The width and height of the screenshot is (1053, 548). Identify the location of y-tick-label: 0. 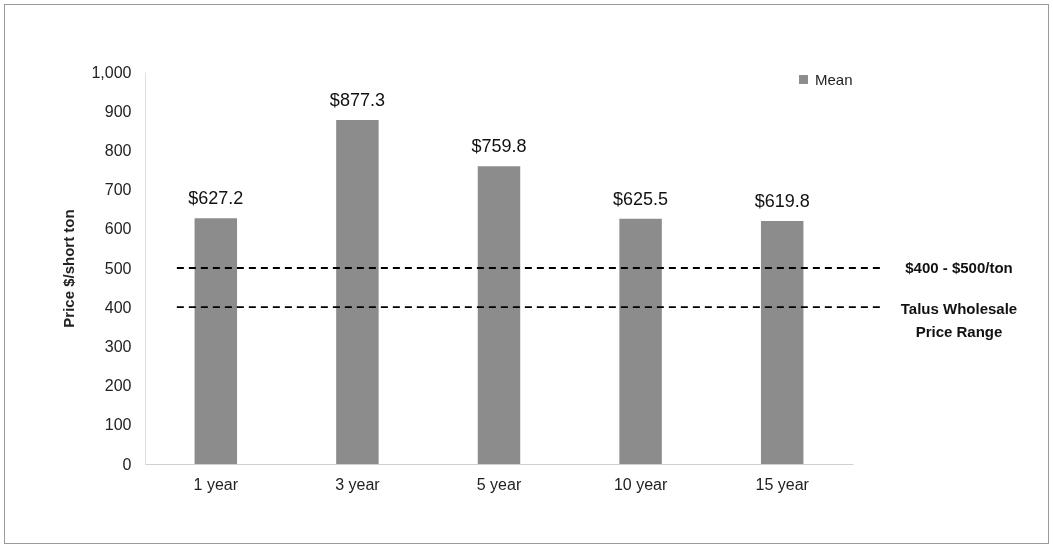
(127, 464).